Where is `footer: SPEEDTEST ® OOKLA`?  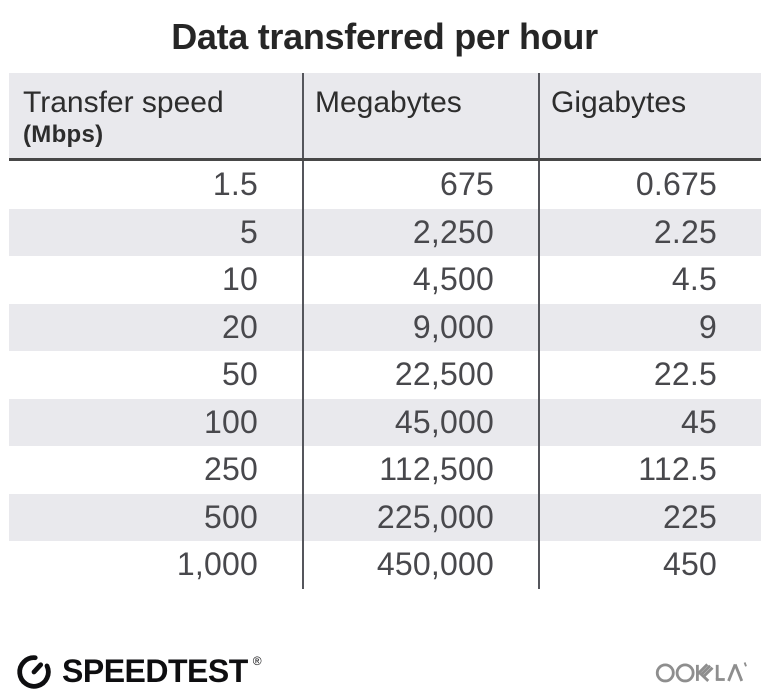
footer: SPEEDTEST ® OOKLA is located at coordinates (384, 671).